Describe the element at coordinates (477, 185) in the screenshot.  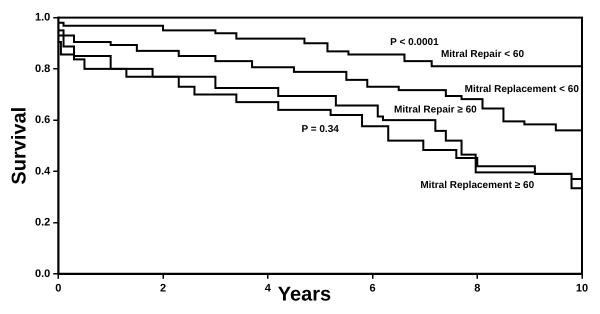
I see `series-label: Mitral Replacement ≥ 60` at that location.